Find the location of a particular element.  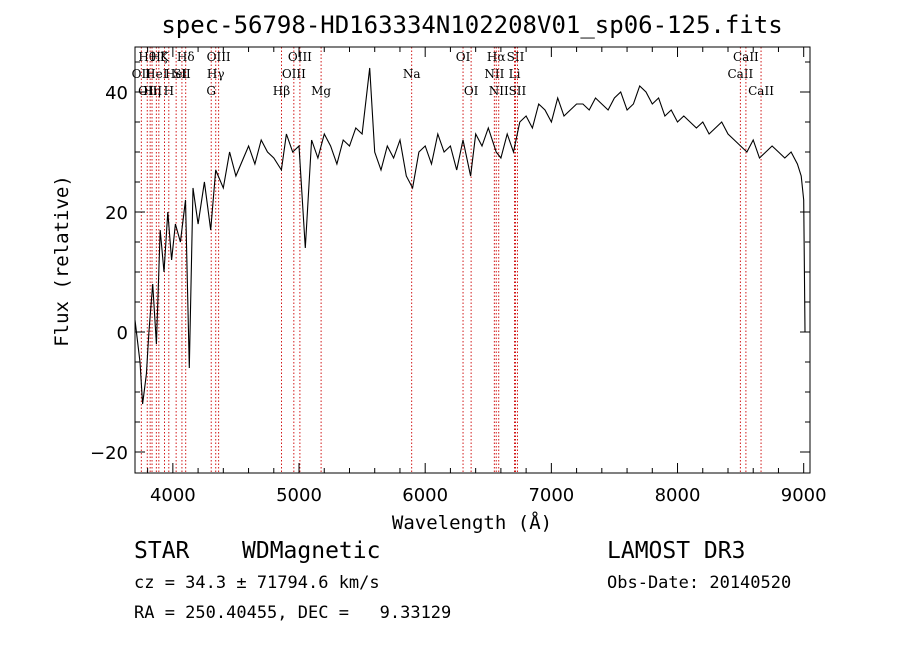

y-axis-label: Flux (relative) is located at coordinates (62, 261).